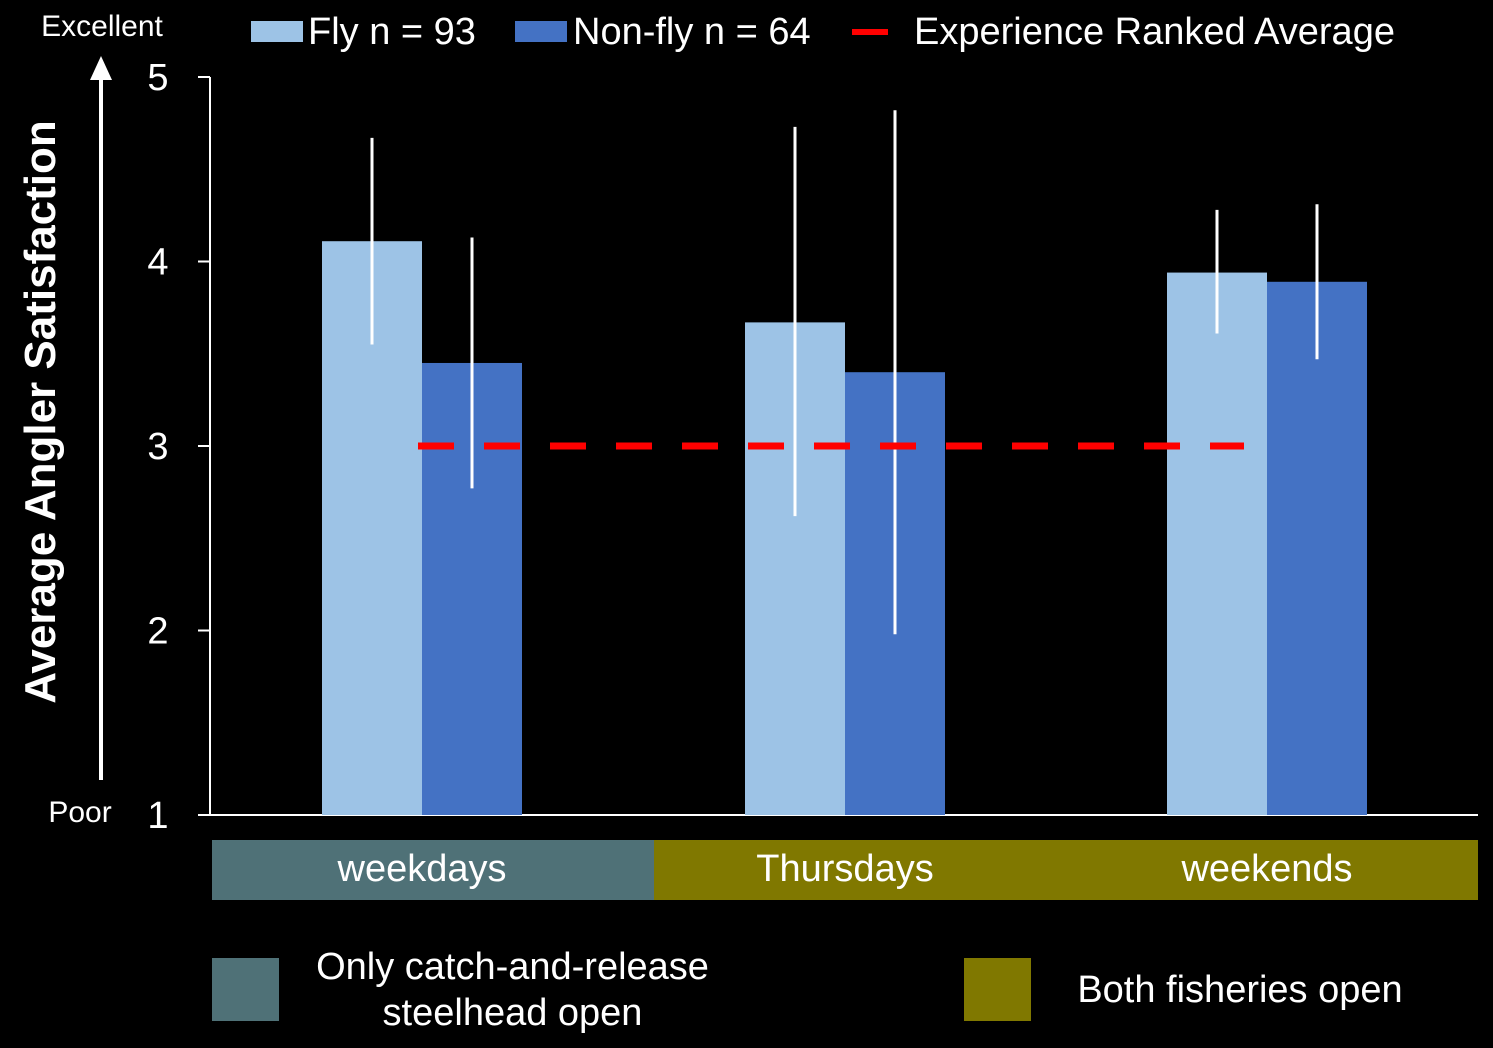  What do you see at coordinates (102, 26) in the screenshot?
I see `scale-top-label: Excellent` at bounding box center [102, 26].